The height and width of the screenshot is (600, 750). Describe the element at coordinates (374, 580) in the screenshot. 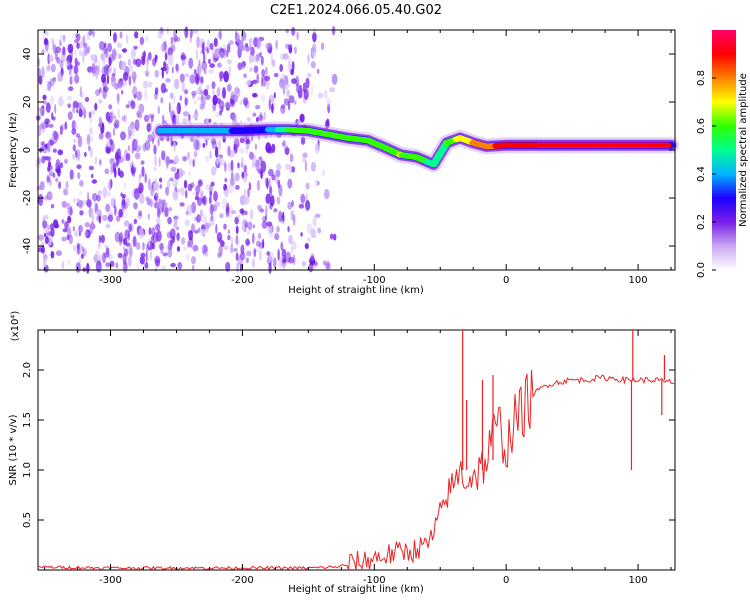

I see `x-tick-label: -100` at that location.